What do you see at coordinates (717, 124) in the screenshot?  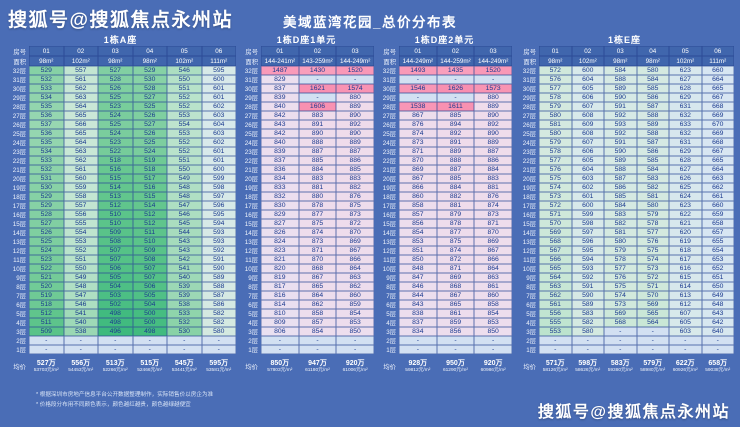 I see `price-cell: 670` at bounding box center [717, 124].